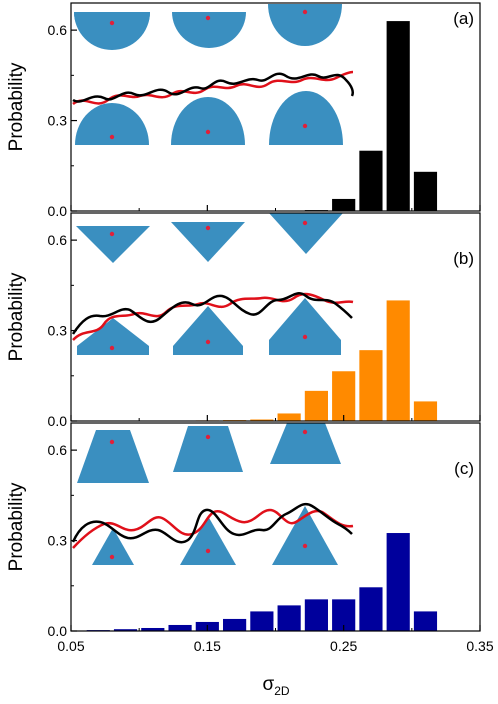  I want to click on inset-illustration-b, so click(212, 284).